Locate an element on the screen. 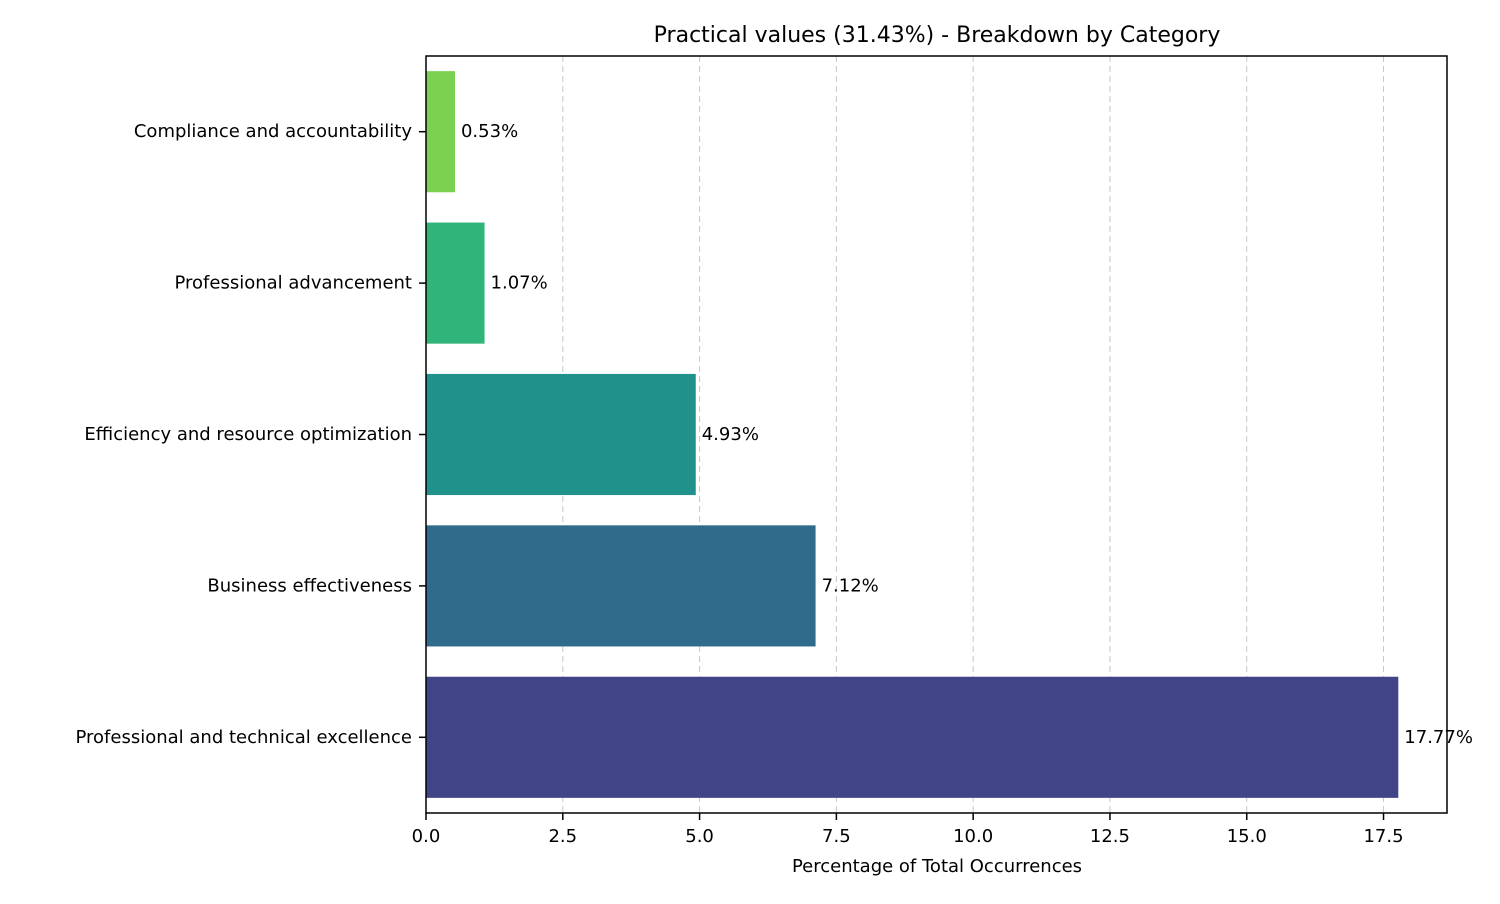 This screenshot has height=904, width=1500. bar-value-label: 1.07% is located at coordinates (519, 283).